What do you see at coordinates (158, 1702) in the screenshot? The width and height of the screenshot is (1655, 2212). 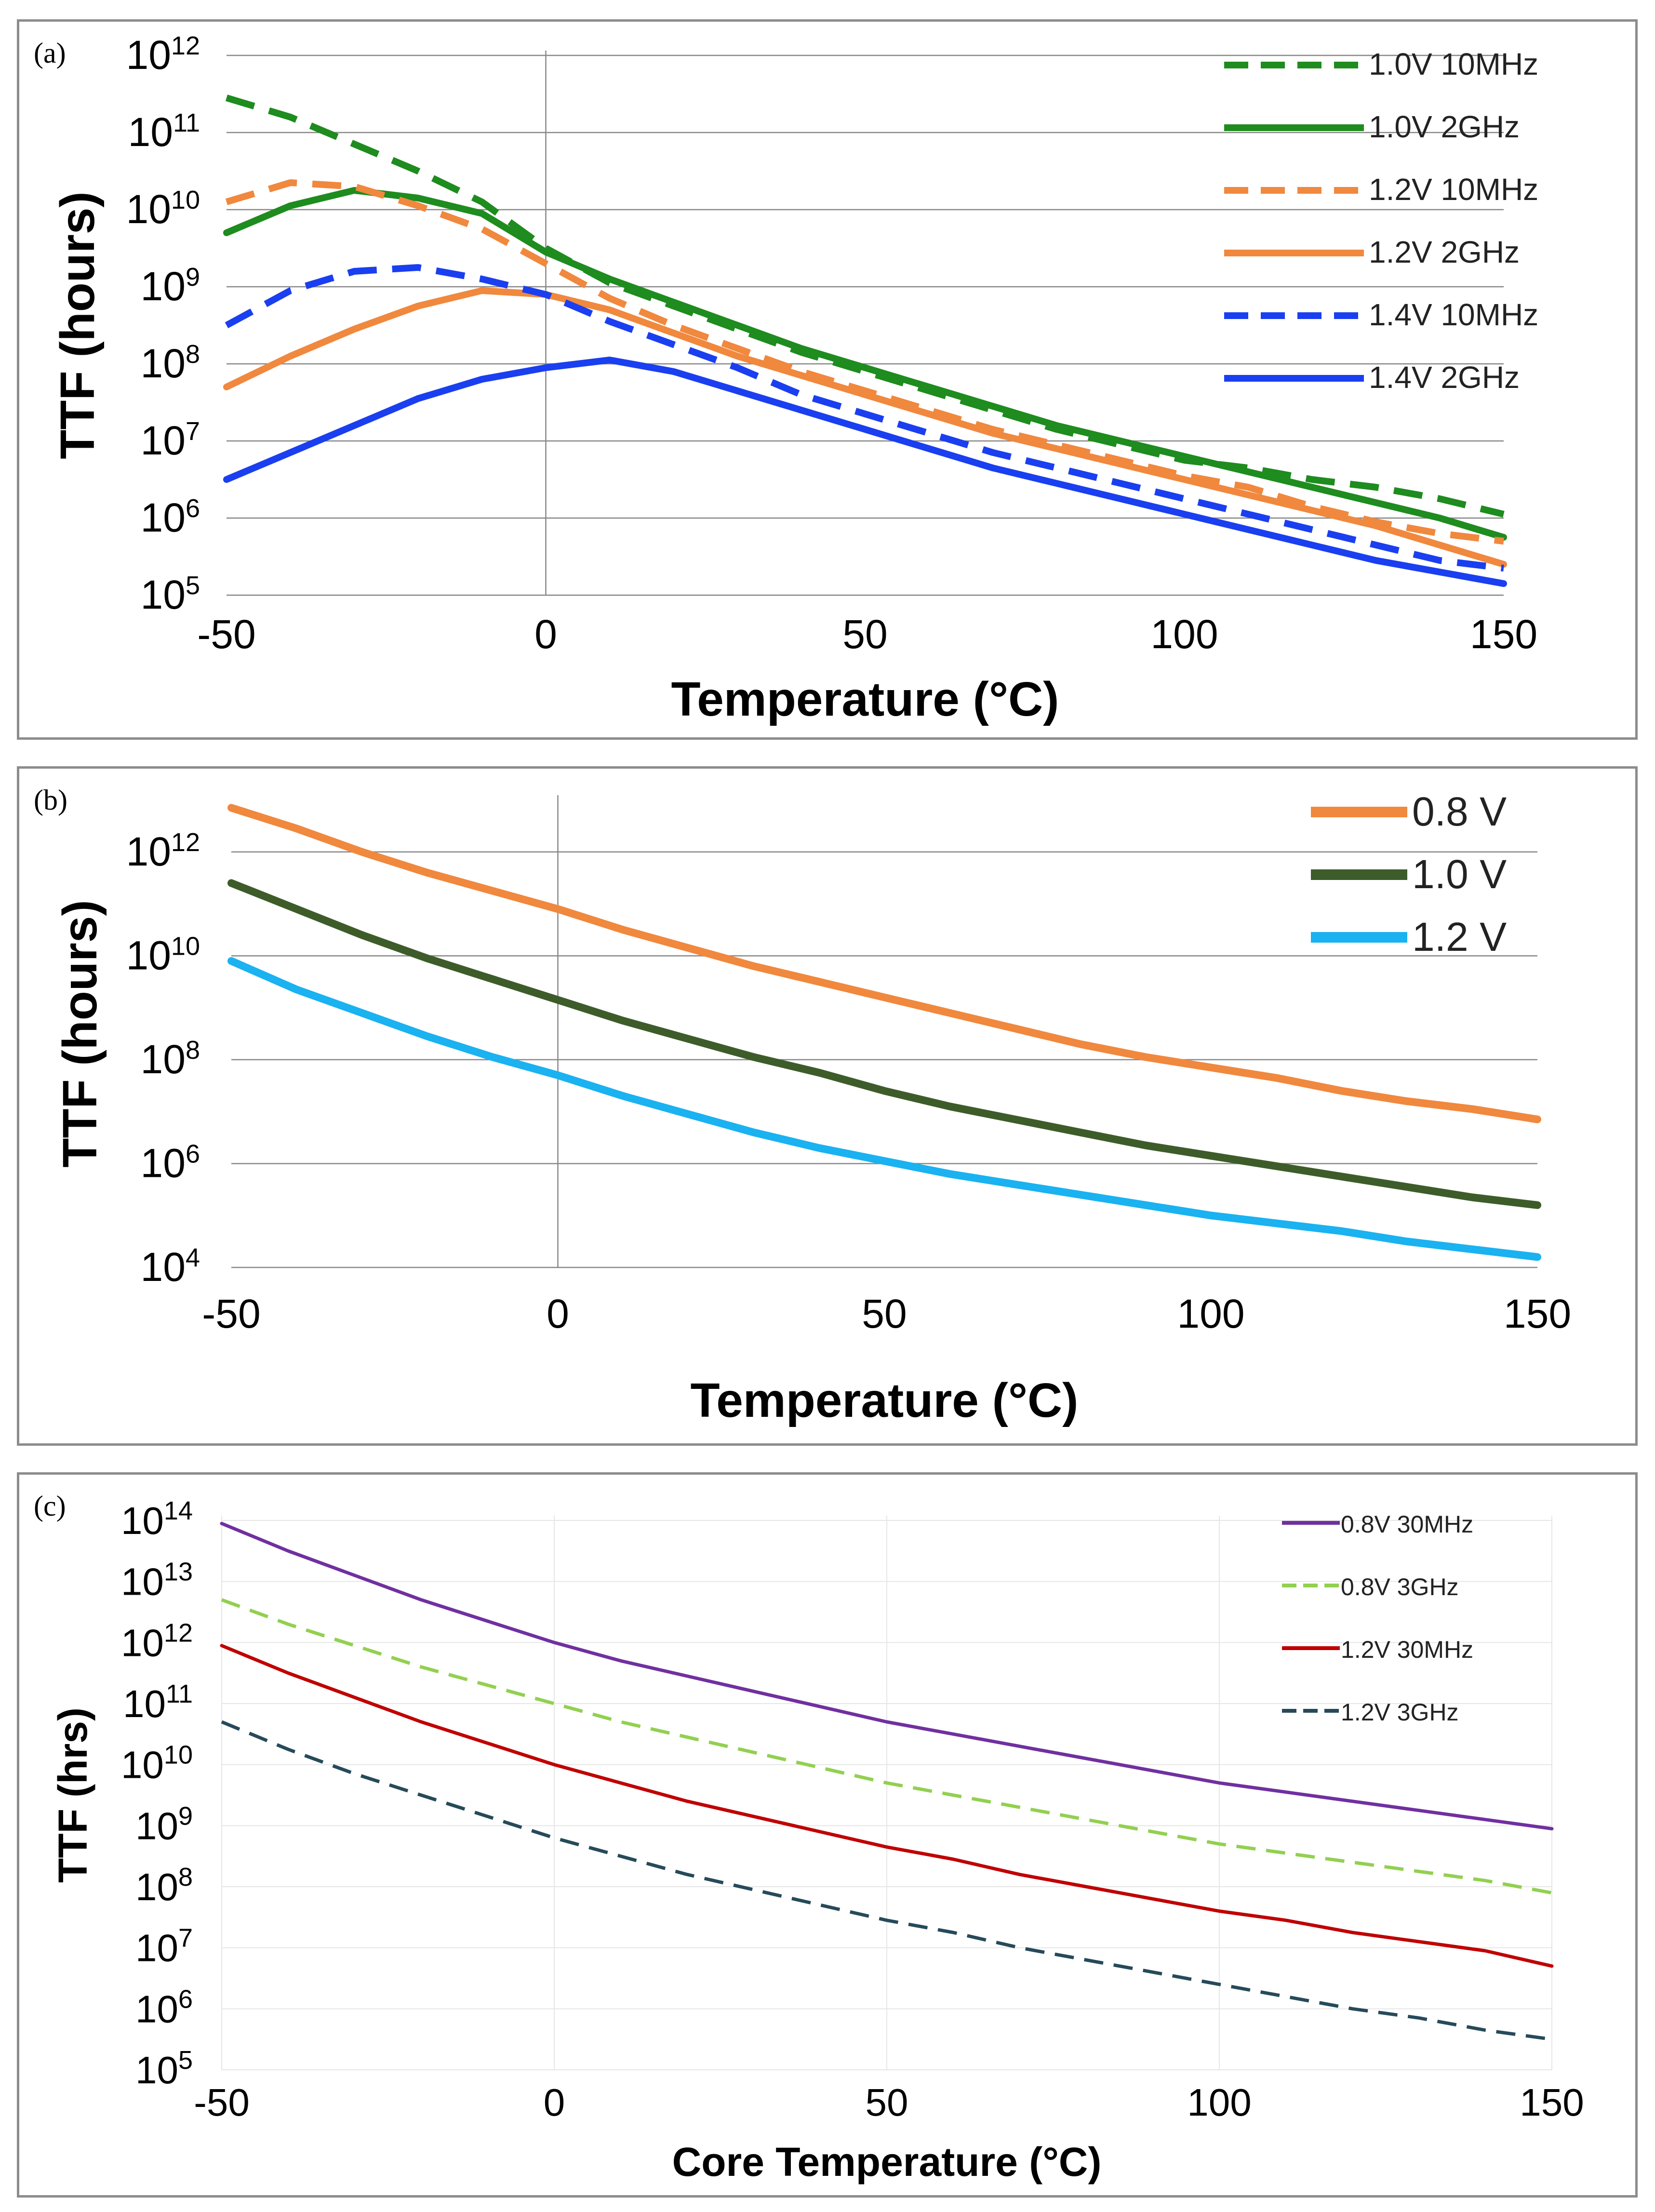 I see `y-tick-label-c-6: 10¹¹` at bounding box center [158, 1702].